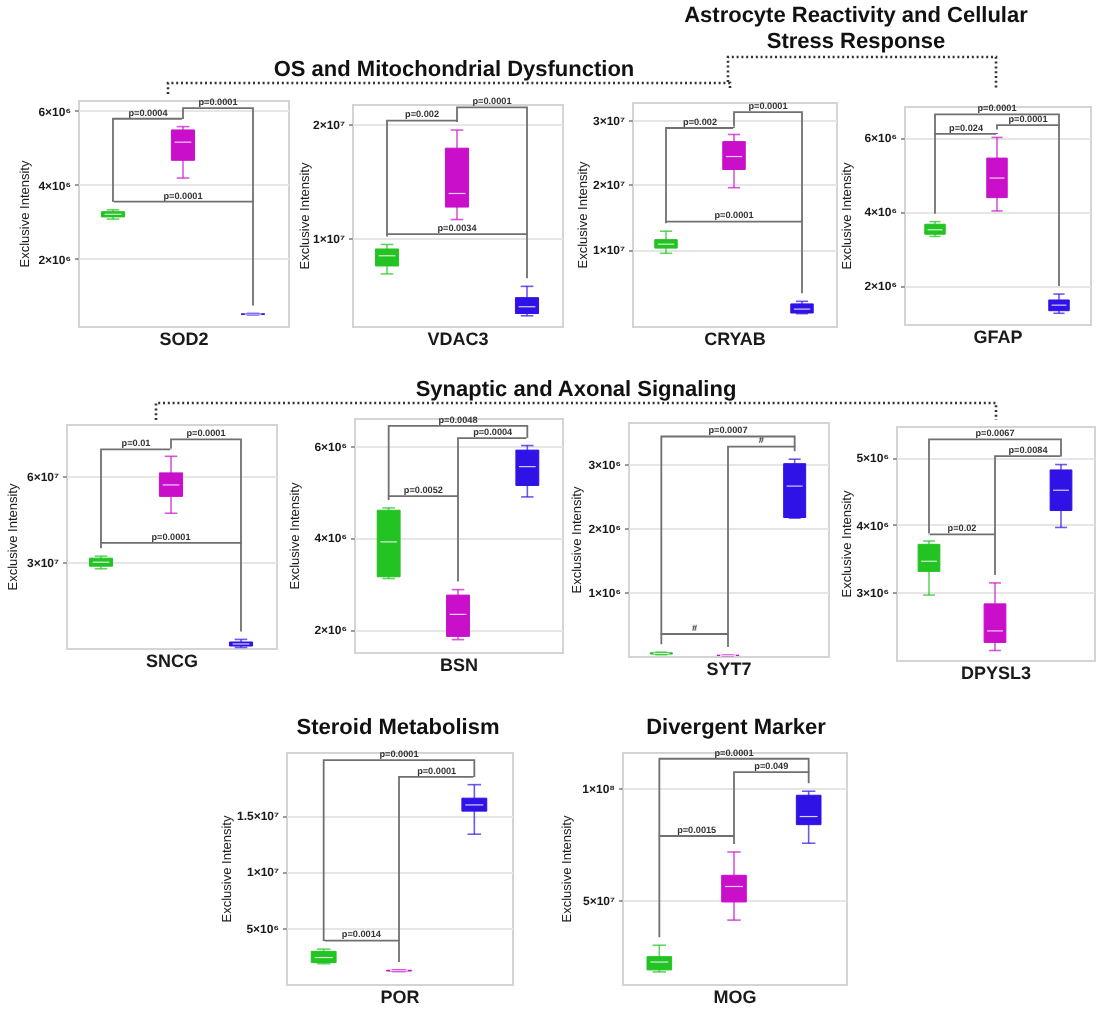  Describe the element at coordinates (398, 728) in the screenshot. I see `chart-title: Steroid Metabolism` at that location.